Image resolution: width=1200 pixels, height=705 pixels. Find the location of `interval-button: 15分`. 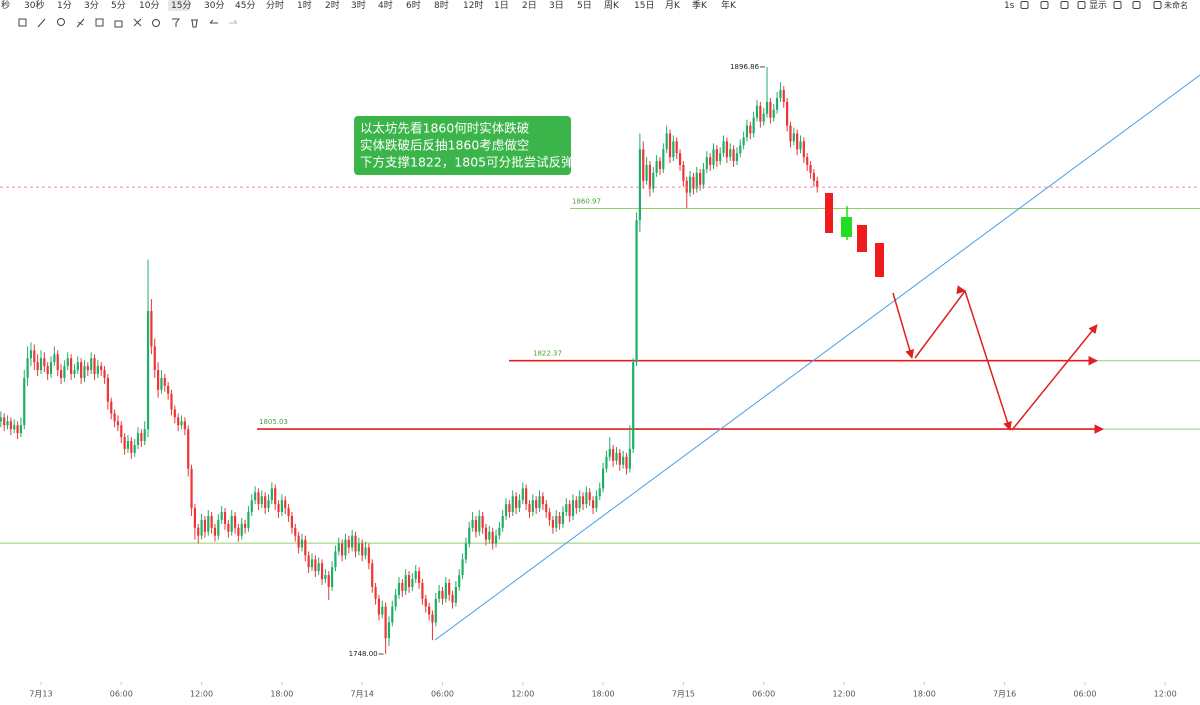

interval-button: 15分 is located at coordinates (181, 5).